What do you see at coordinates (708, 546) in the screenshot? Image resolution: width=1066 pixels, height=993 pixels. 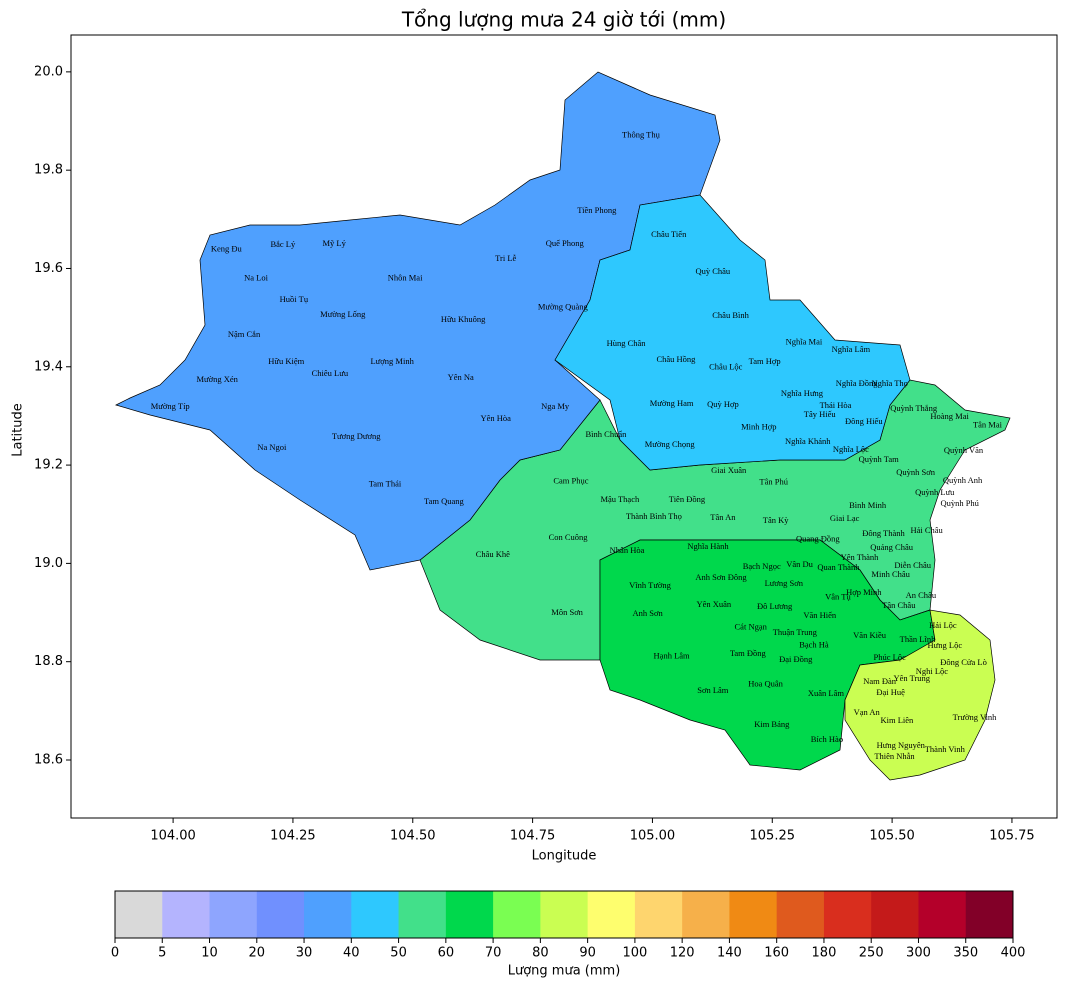 I see `commune-label: Nghĩa Hành` at bounding box center [708, 546].